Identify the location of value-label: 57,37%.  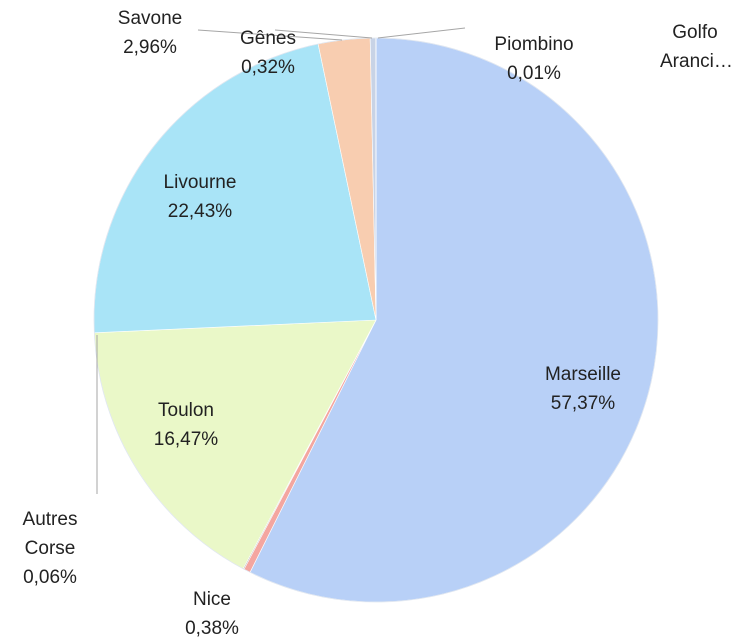
(583, 403).